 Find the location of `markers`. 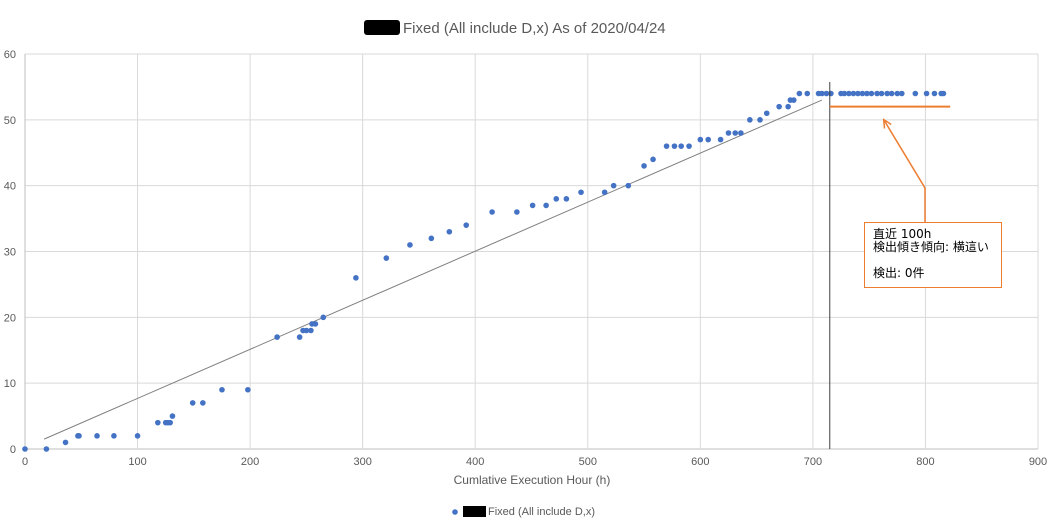

markers is located at coordinates (890, 265).